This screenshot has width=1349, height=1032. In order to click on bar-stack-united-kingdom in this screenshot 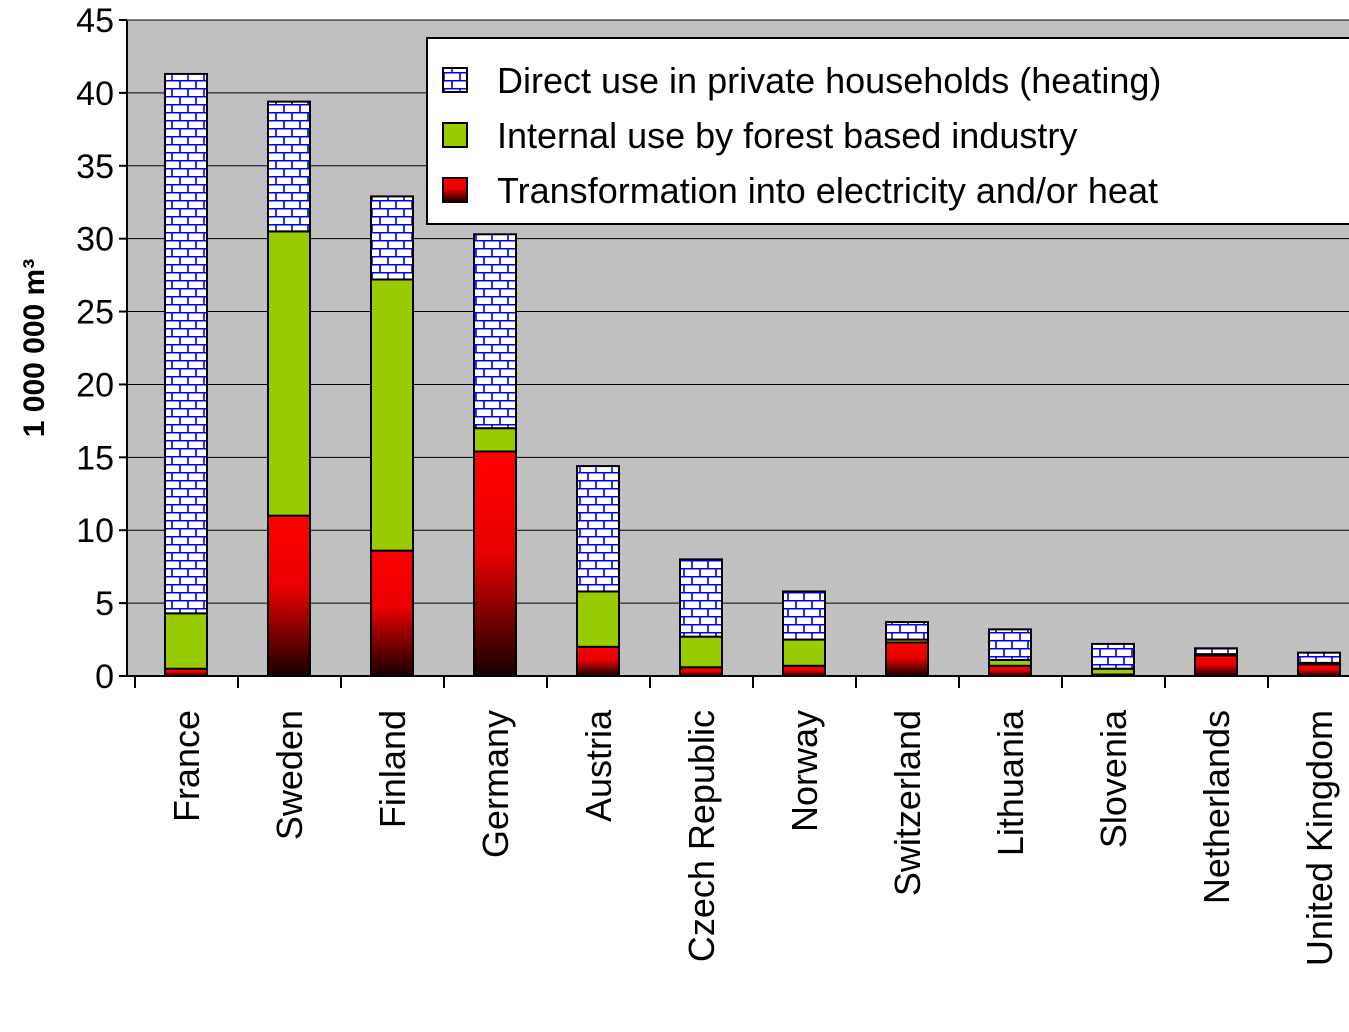, I will do `click(1319, 664)`.